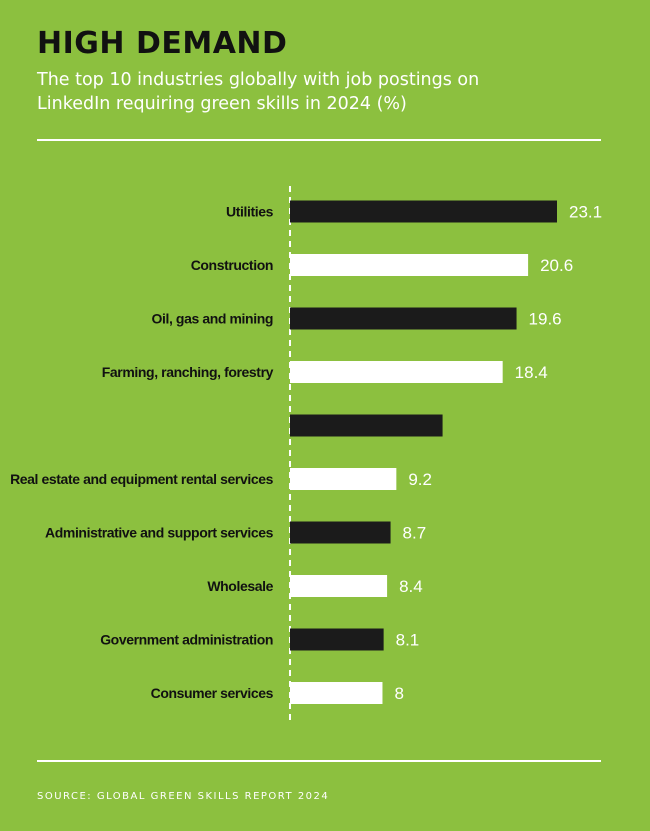  Describe the element at coordinates (545, 319) in the screenshot. I see `value-label: 19.6` at that location.